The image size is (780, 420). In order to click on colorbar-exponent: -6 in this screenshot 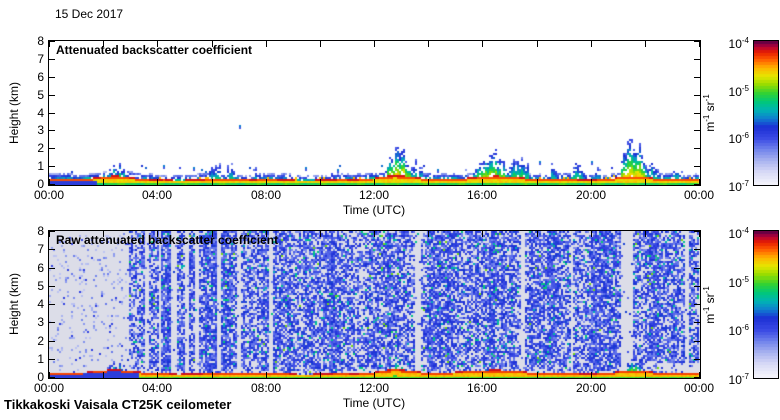, I will do `click(745, 135)`.